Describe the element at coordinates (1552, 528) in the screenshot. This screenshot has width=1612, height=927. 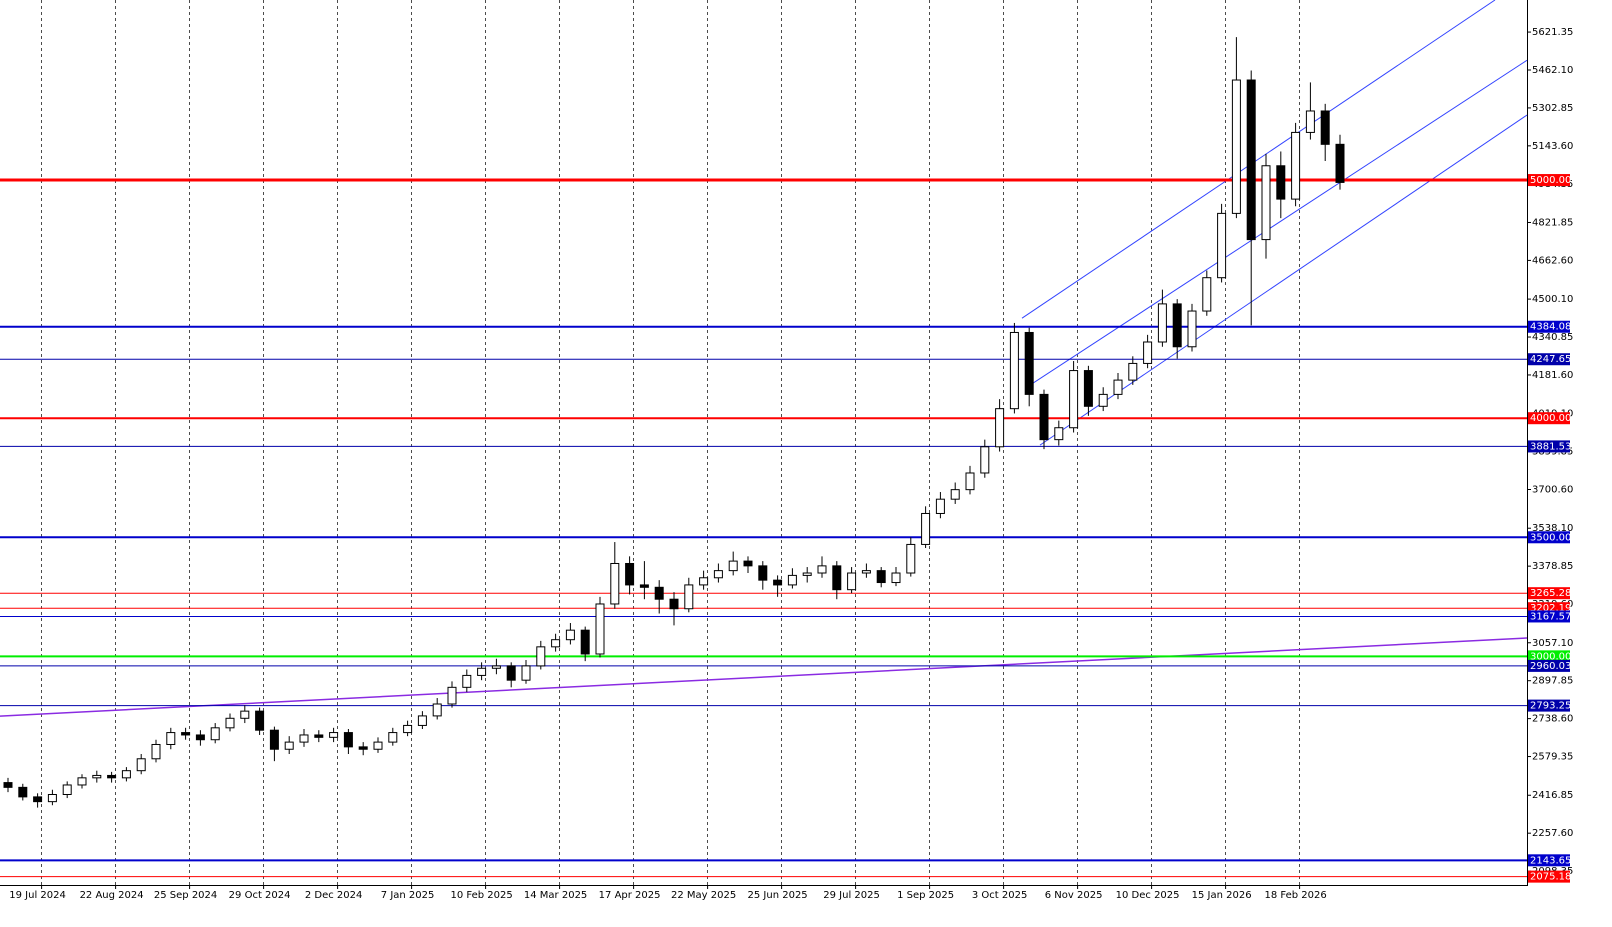
I see `y-tick-label: 3538.10` at that location.